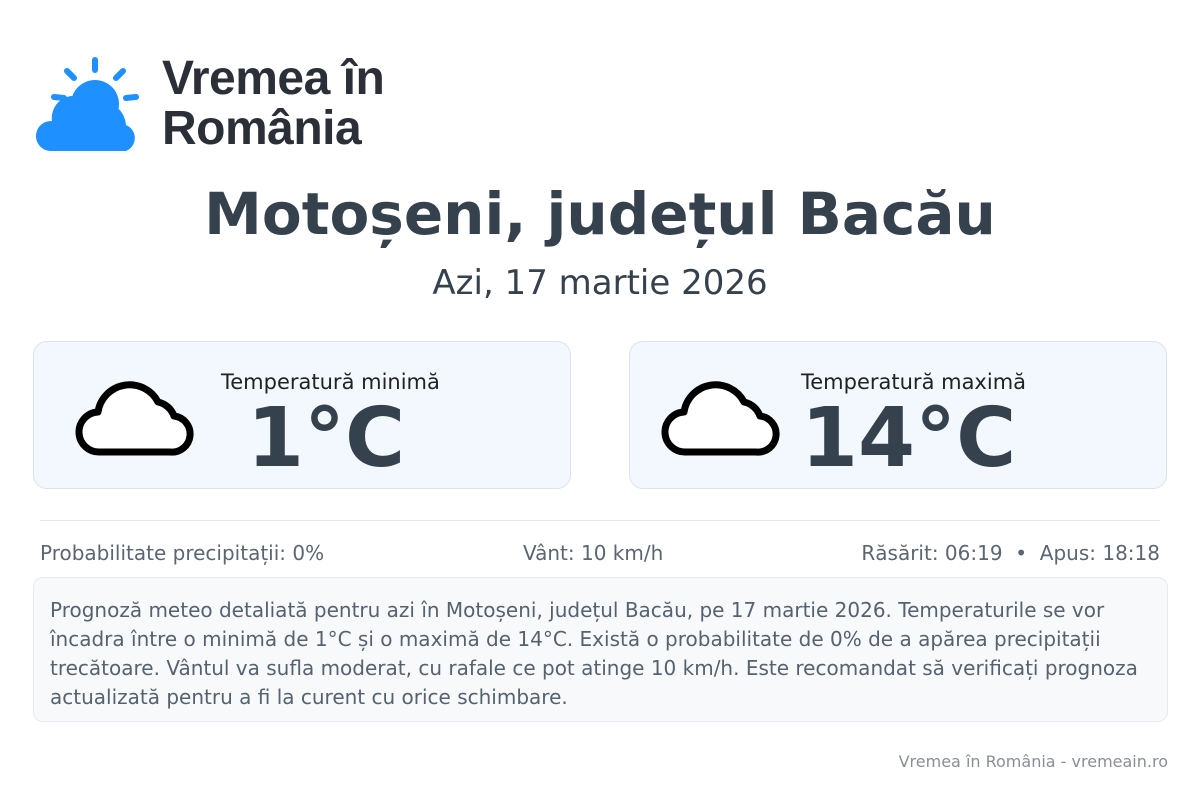 The width and height of the screenshot is (1200, 800). I want to click on date-subtitle: Azi, 17 martie 2026, so click(600, 283).